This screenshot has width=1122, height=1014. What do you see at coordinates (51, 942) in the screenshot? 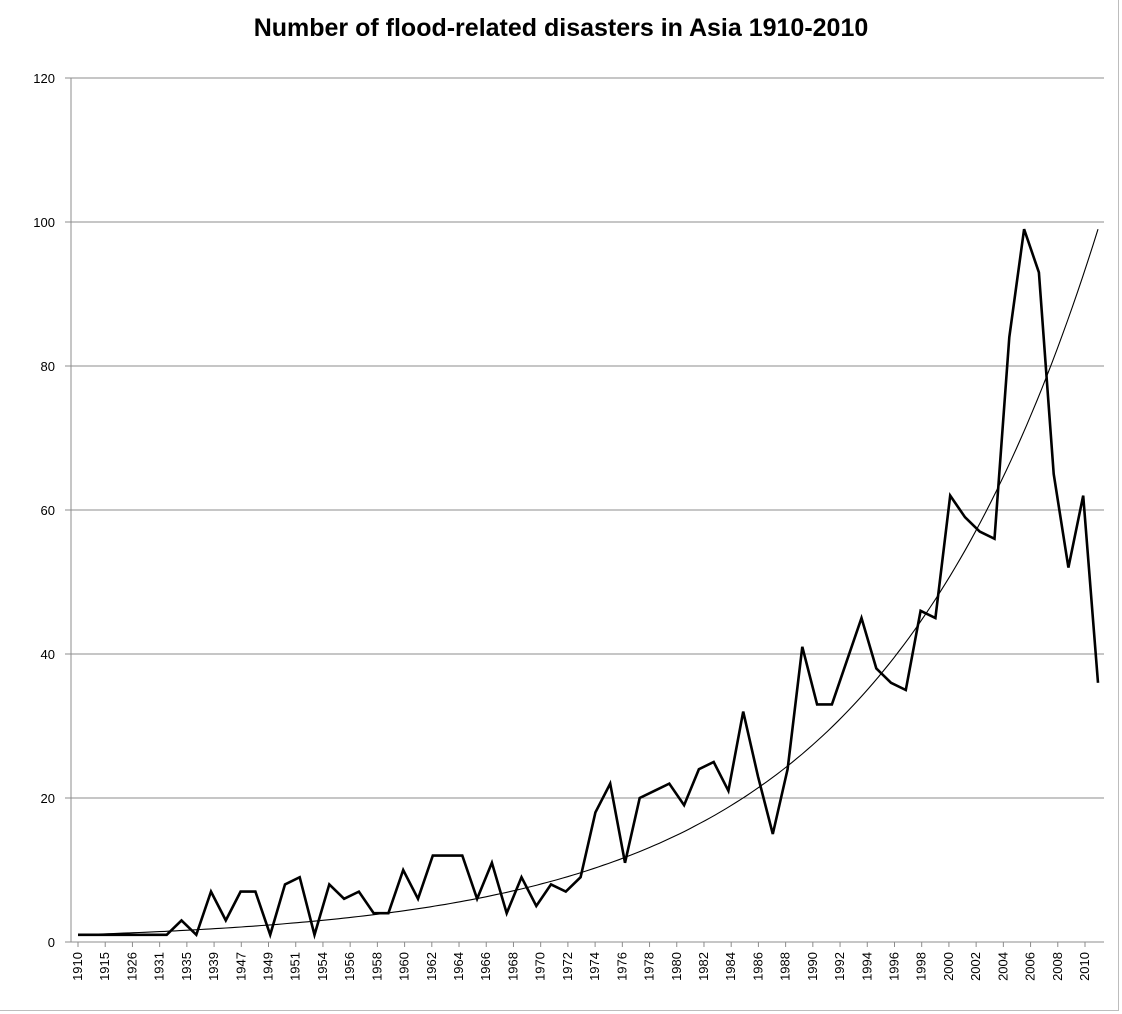
I see `y-tick-label: 0` at bounding box center [51, 942].